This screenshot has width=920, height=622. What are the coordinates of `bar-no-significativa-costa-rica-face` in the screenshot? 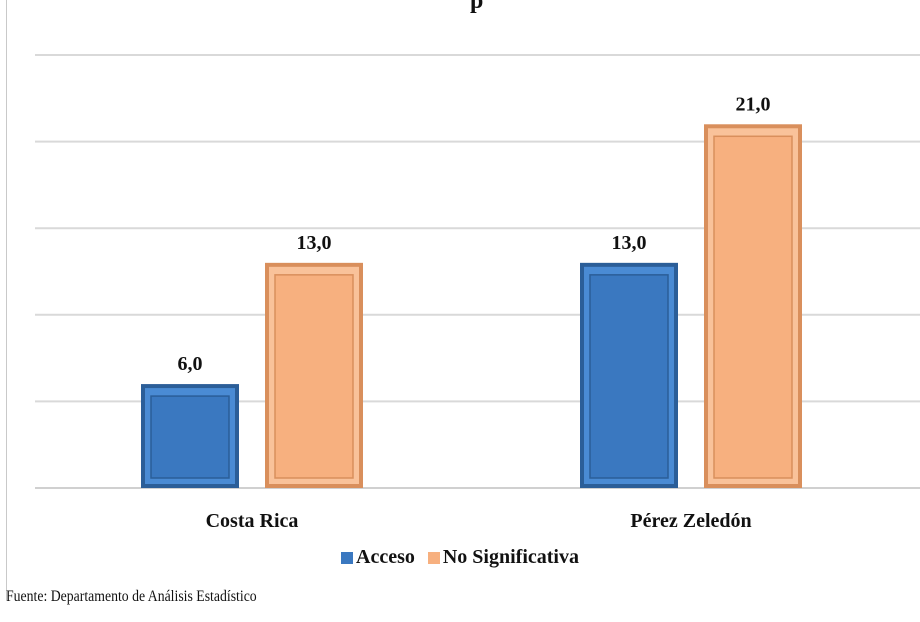 It's located at (314, 376).